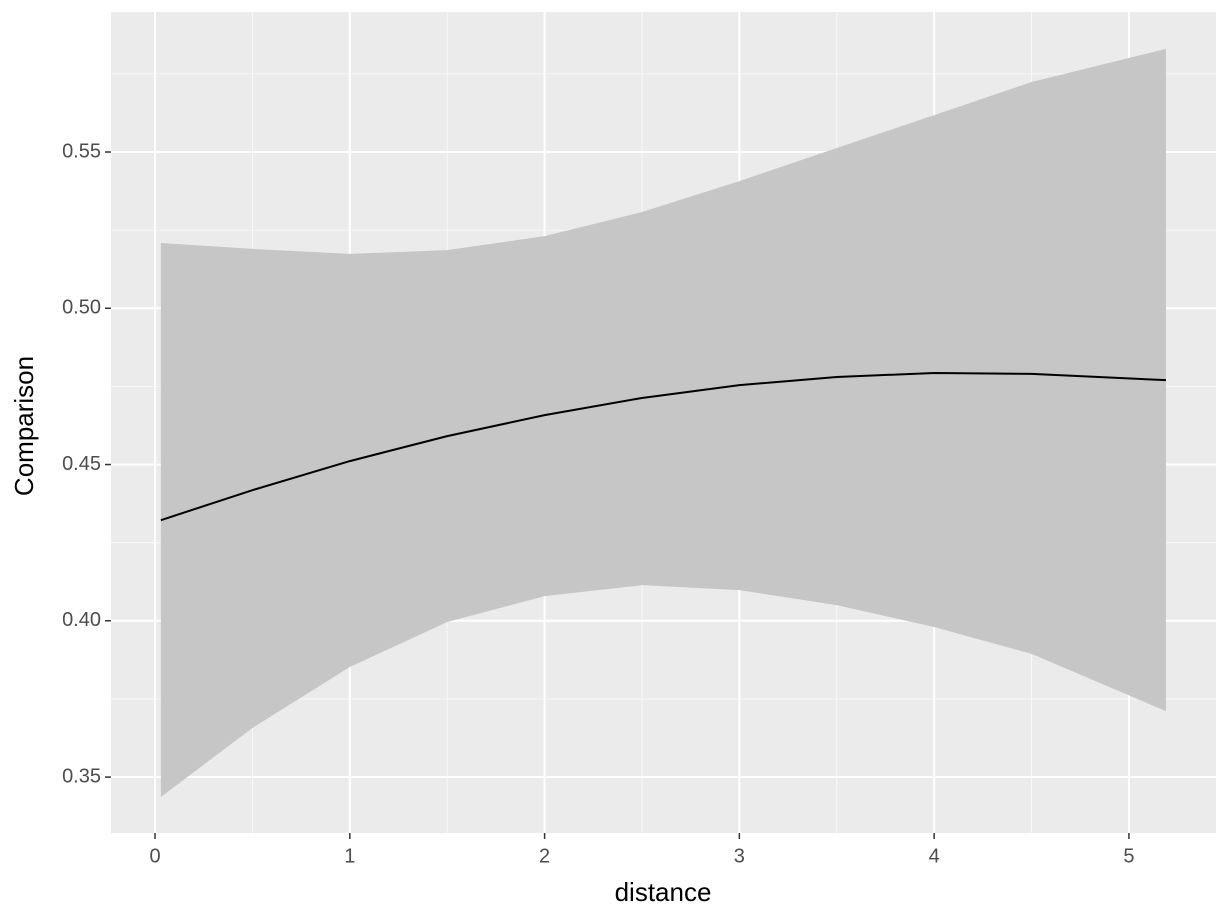 This screenshot has width=1228, height=921. Describe the element at coordinates (81, 308) in the screenshot. I see `y-tick-label: 0.50` at that location.